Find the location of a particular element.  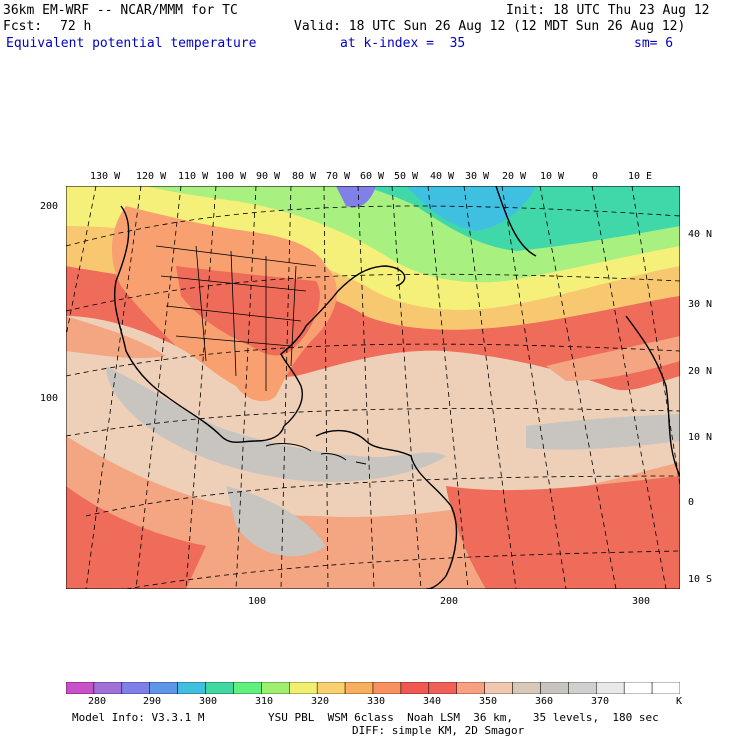

colorbar-label: 370 is located at coordinates (600, 701).